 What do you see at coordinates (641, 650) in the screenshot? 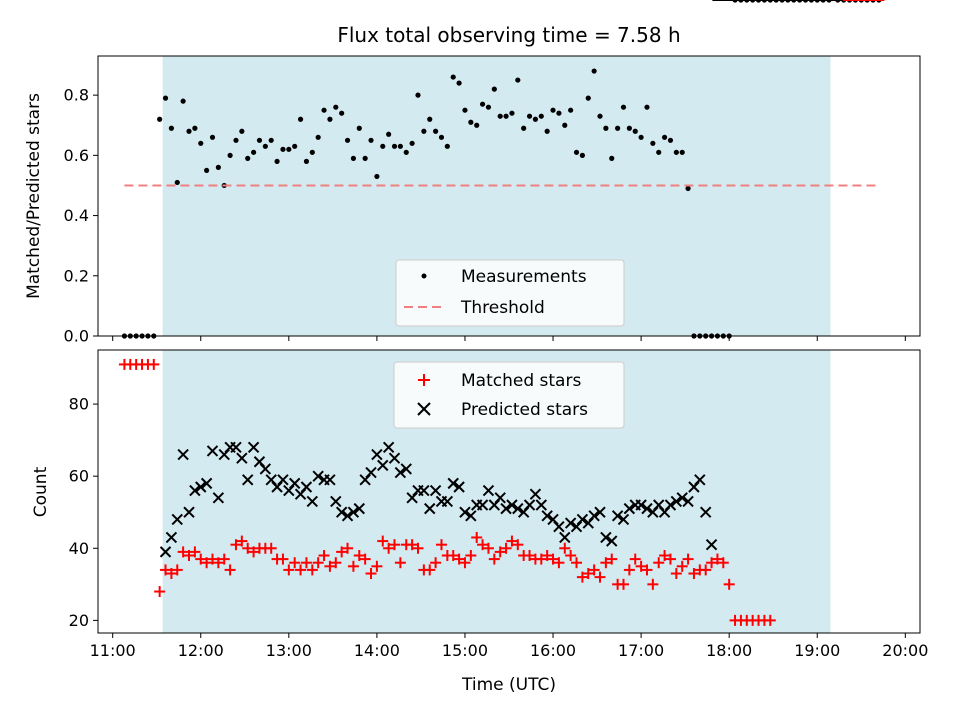
I see `x-tick-label: 17:00` at bounding box center [641, 650].